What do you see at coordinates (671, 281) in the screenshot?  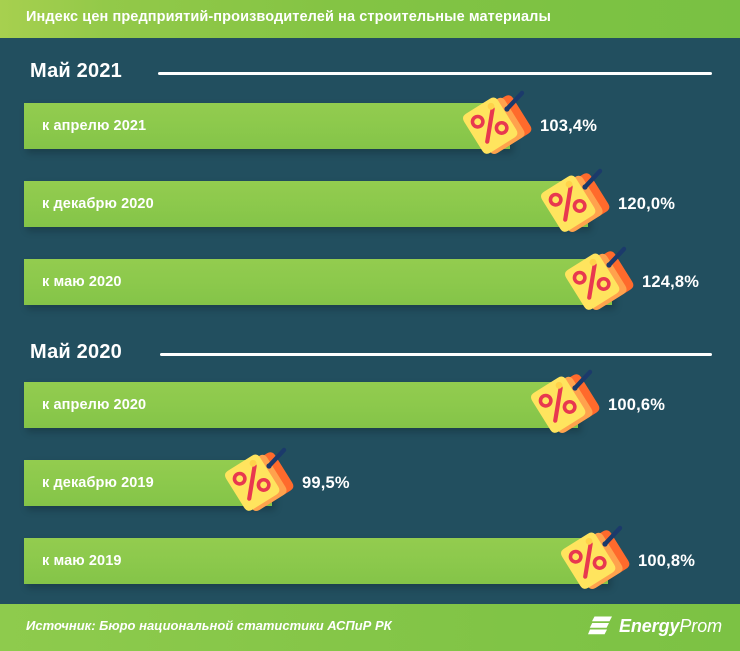 I see `bar-value-label: 124,8%` at bounding box center [671, 281].